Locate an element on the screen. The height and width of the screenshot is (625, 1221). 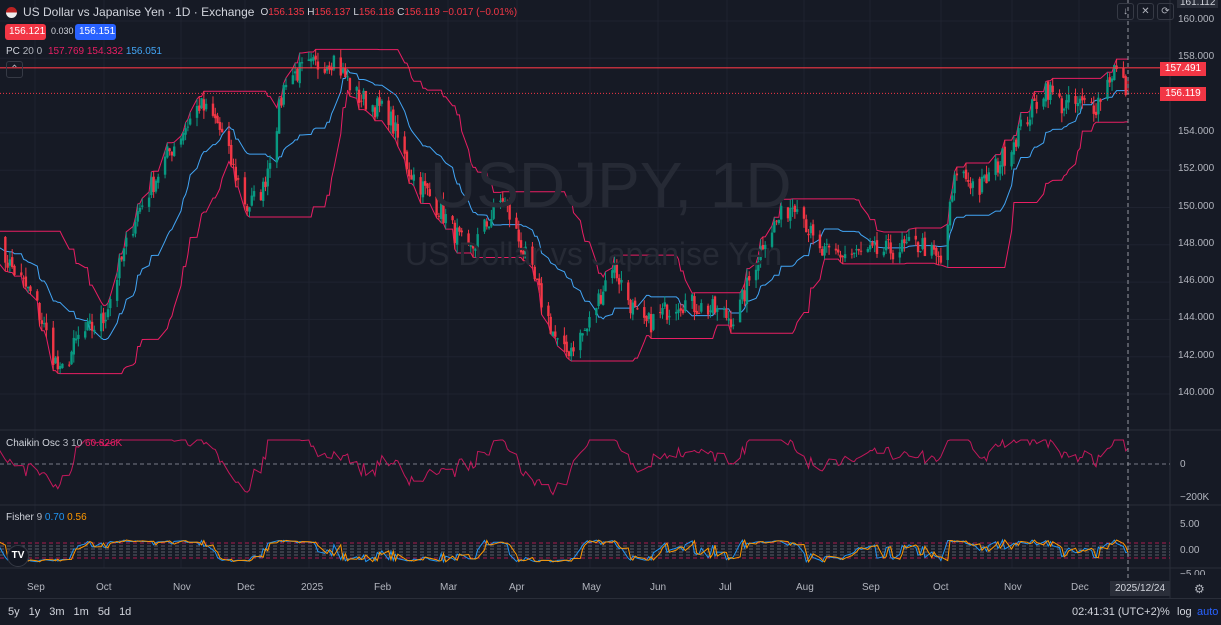
range-button-5y: 5y is located at coordinates (14, 612).